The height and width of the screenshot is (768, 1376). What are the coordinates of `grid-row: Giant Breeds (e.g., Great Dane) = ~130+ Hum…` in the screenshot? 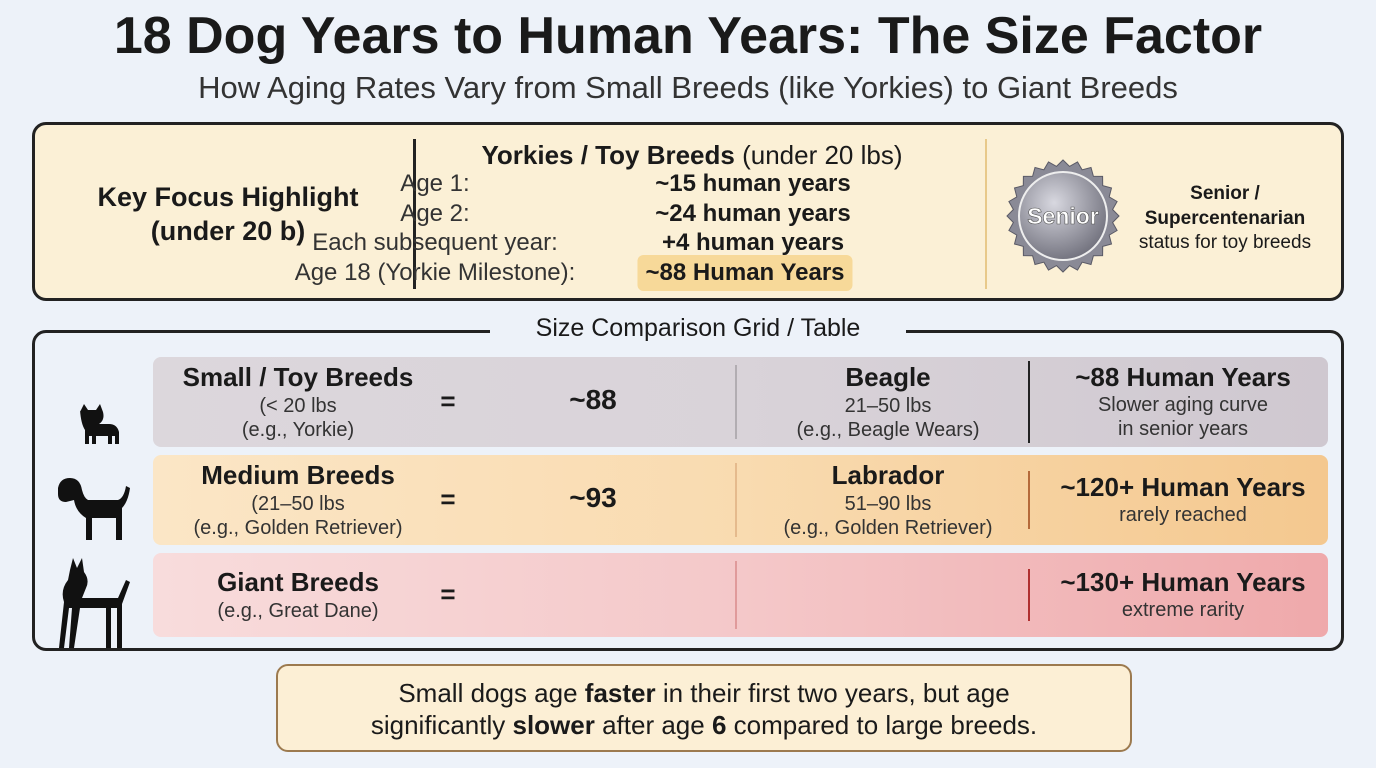 It's located at (740, 595).